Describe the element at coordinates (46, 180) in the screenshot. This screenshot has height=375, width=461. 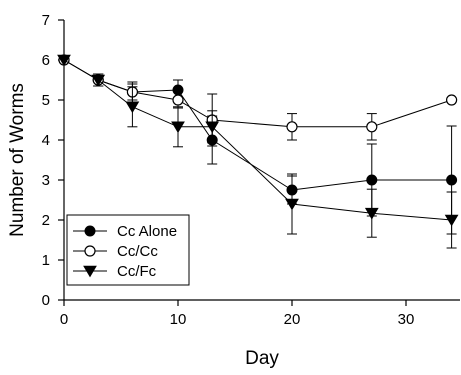
I see `y-tick-label: 3` at that location.